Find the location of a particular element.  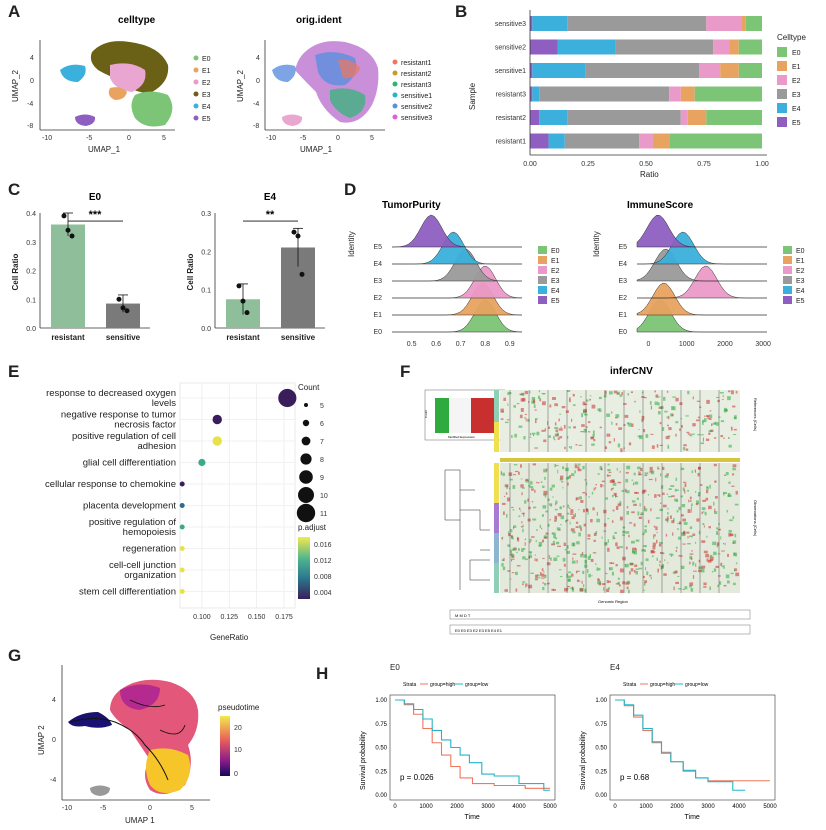

y-label: Identity is located at coordinates (596, 244).